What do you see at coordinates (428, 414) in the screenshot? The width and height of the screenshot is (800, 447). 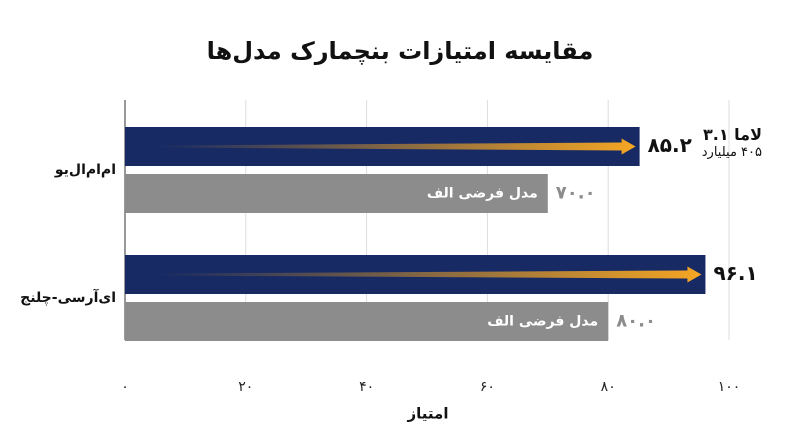 I see `x-axis-label: امتیاز` at bounding box center [428, 414].